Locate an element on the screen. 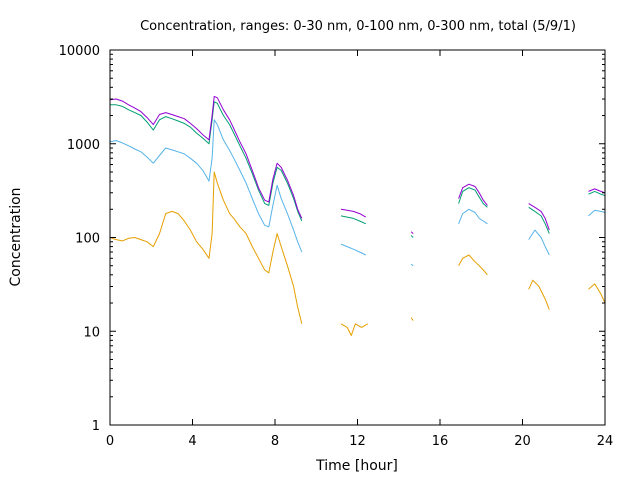 This screenshot has height=480, width=640. x-tick-label: 24 is located at coordinates (605, 441).